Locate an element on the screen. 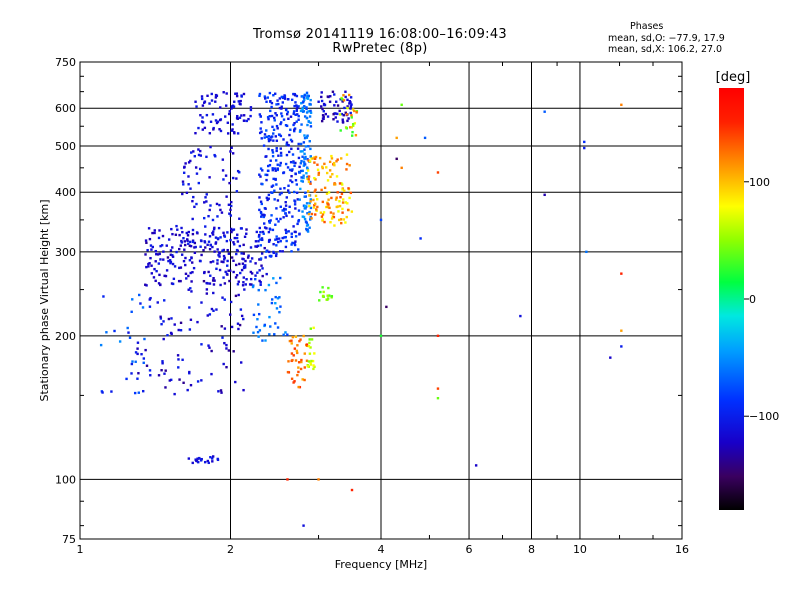 This screenshot has height=600, width=800. x-tick-label: 8 is located at coordinates (531, 549).